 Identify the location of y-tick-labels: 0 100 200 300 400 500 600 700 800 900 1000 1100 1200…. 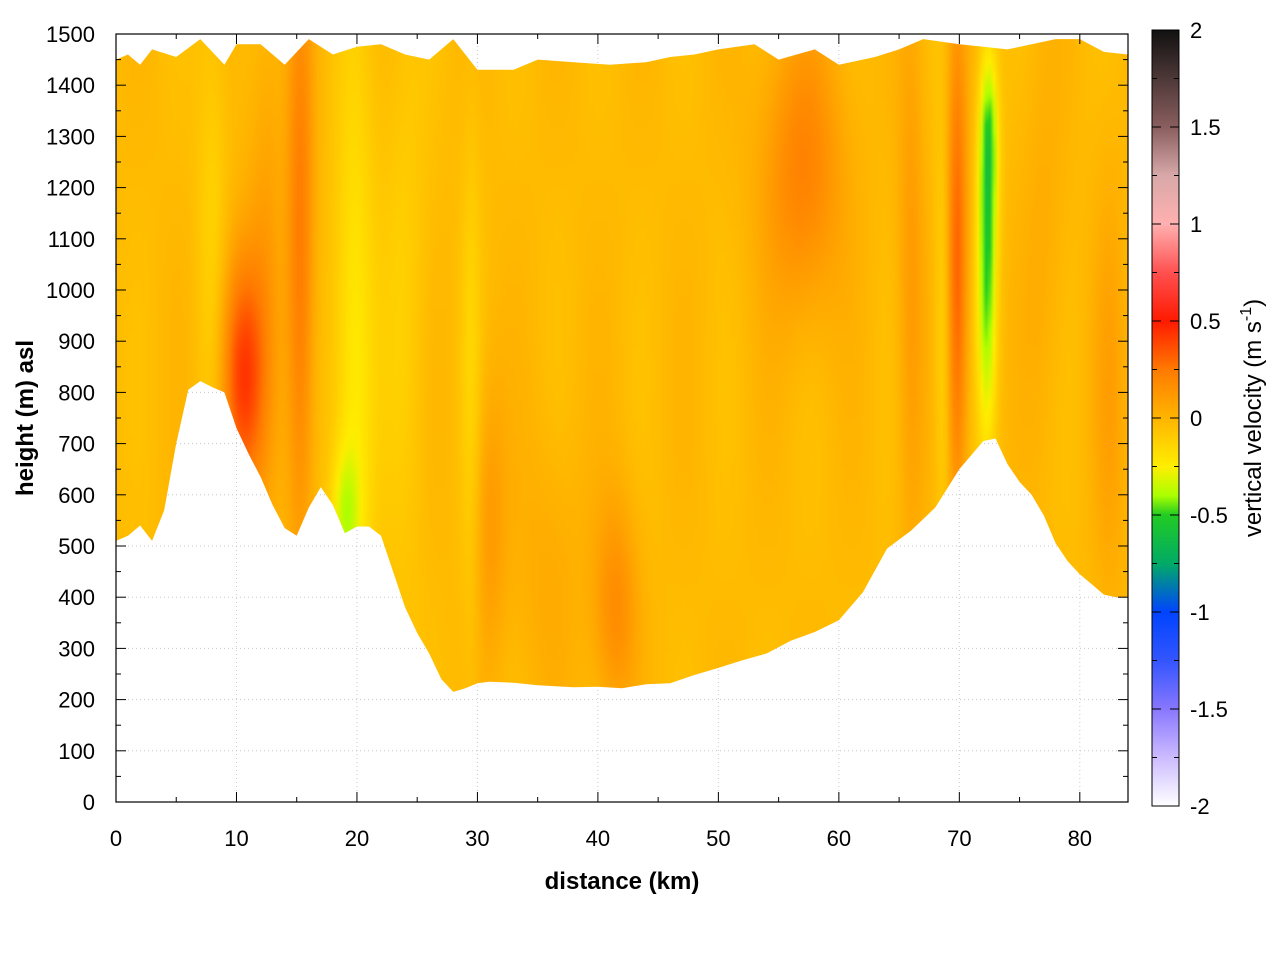
(70, 418).